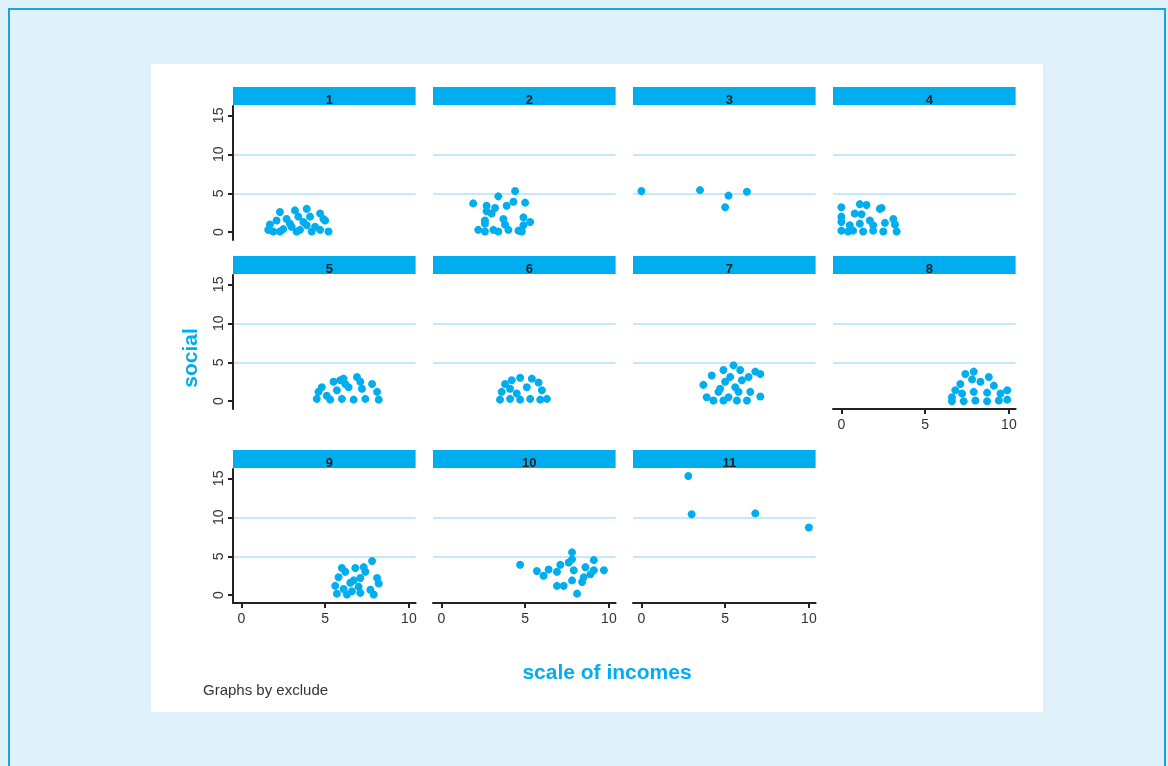 The height and width of the screenshot is (766, 1168). I want to click on chart-title: 4, so click(929, 99).